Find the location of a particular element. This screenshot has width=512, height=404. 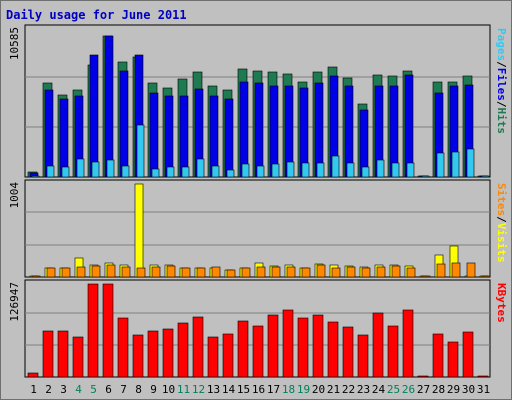

x-tick-label-12: 12 is located at coordinates (198, 389).